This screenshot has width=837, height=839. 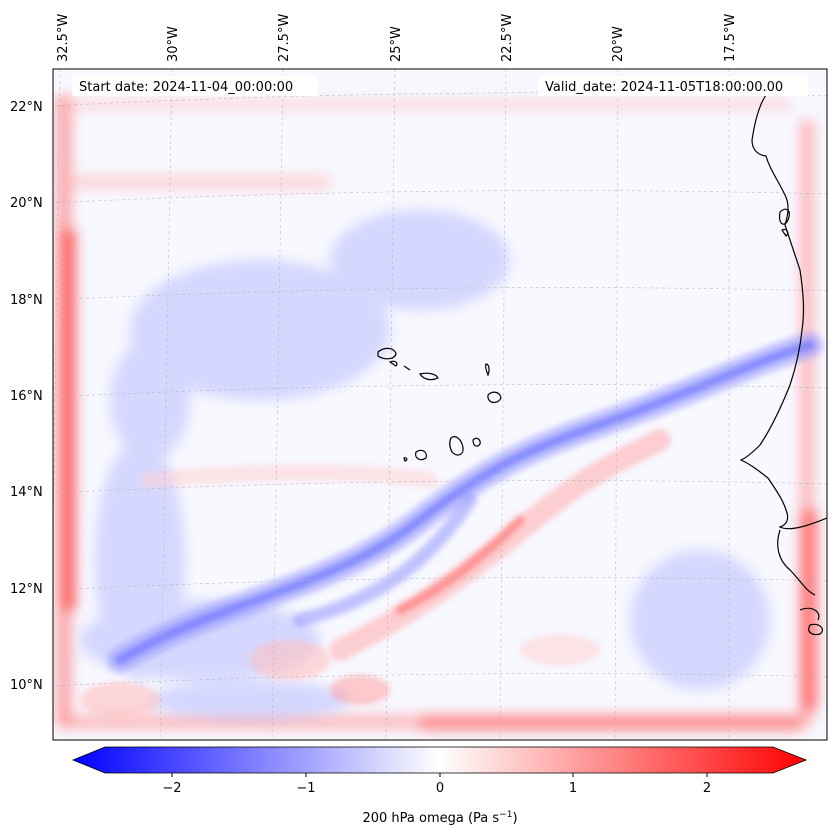 I want to click on start-date-box, so click(x=195, y=86).